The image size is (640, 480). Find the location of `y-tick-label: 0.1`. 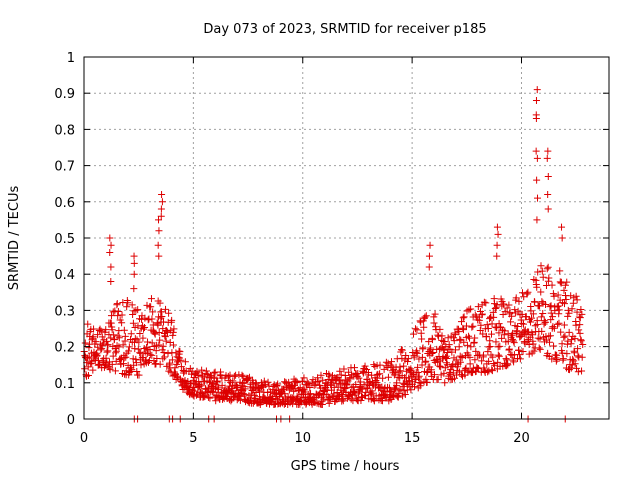

y-tick-label: 0.1 is located at coordinates (64, 384).